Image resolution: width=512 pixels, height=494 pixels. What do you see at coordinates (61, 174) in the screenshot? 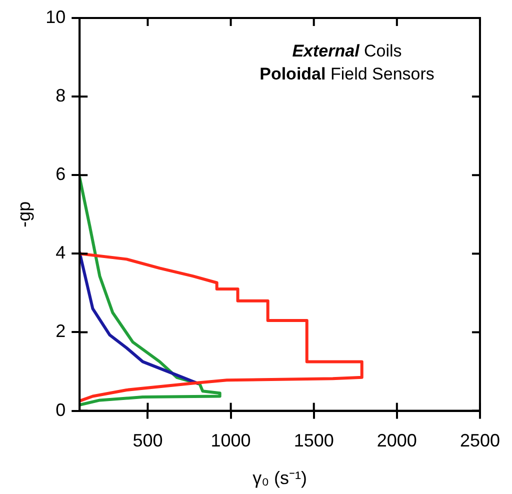
I see `y-tick-label: 6` at bounding box center [61, 174].